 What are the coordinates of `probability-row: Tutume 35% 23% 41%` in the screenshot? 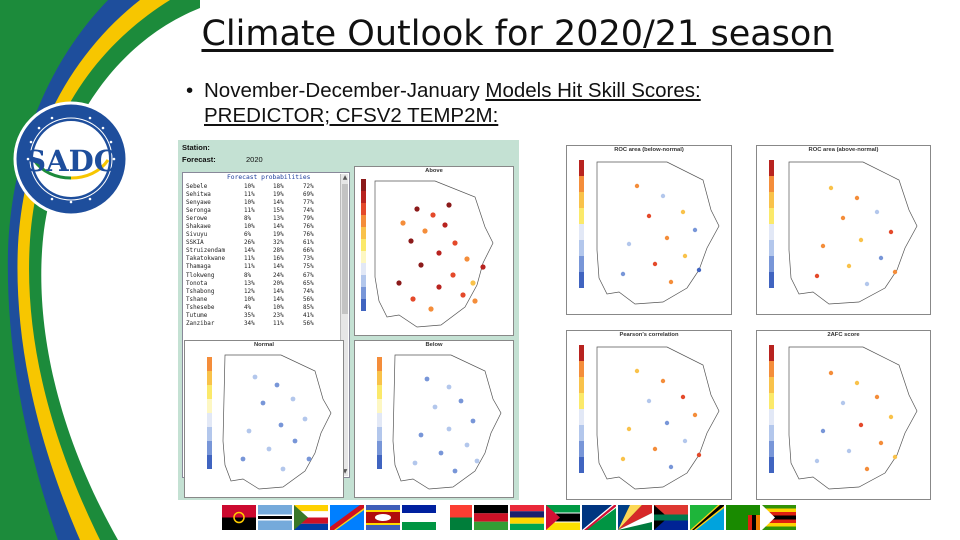 It's located at (261, 316).